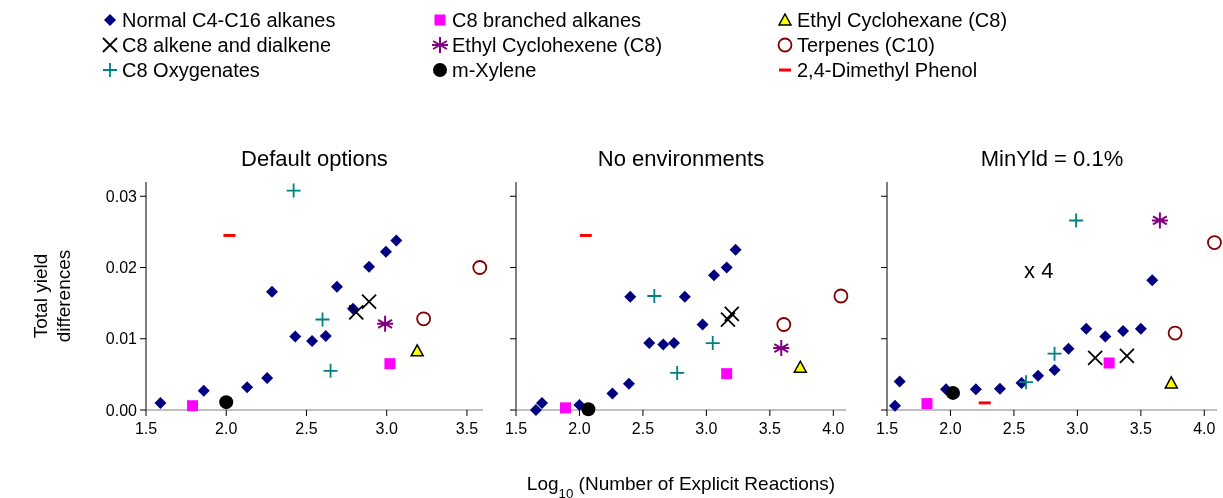 The height and width of the screenshot is (498, 1223). I want to click on legend-label: Terpenes (C10), so click(866, 45).